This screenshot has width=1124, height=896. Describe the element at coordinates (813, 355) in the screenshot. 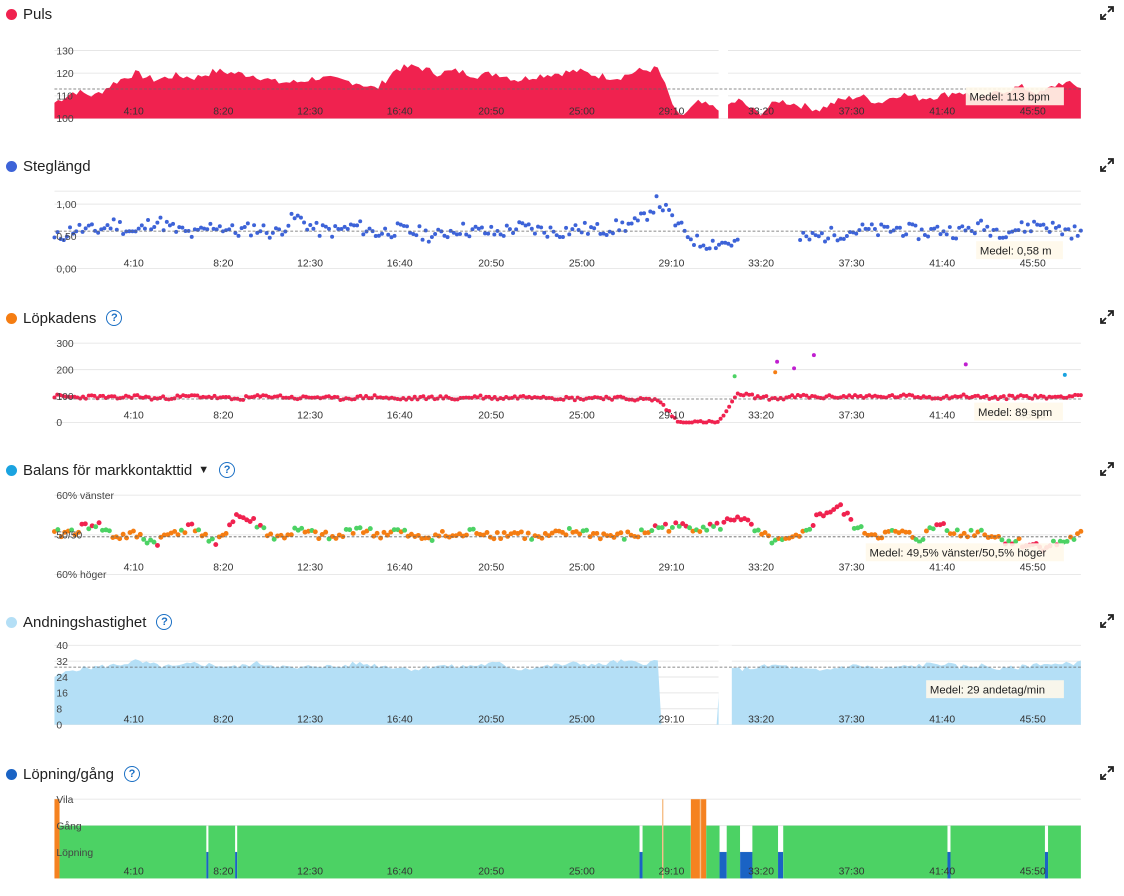

I see `outlier-point` at that location.